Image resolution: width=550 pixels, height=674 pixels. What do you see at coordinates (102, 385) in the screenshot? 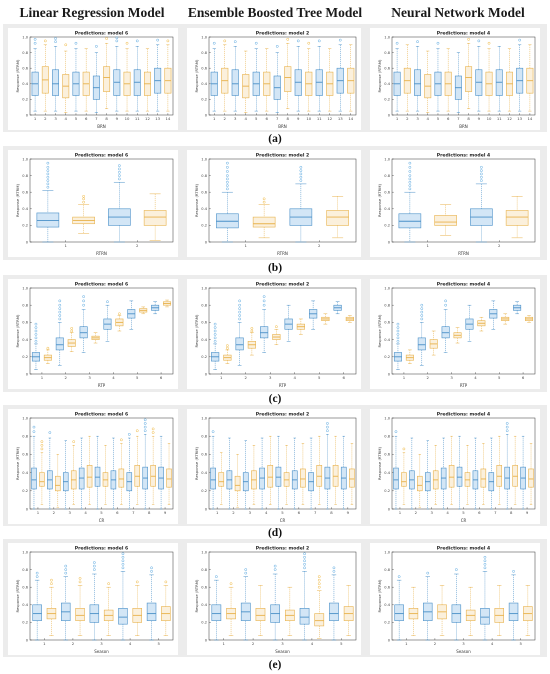
I see `x-axis-label: RTP` at bounding box center [102, 385].